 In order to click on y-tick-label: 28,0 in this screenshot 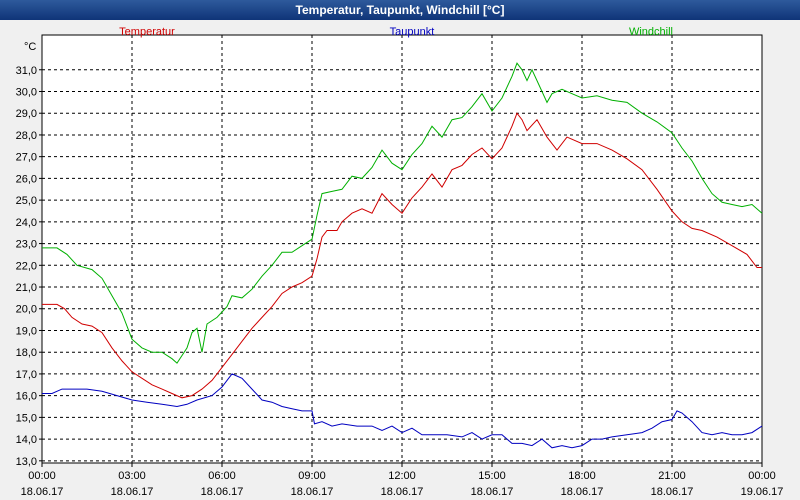, I will do `click(26, 136)`.